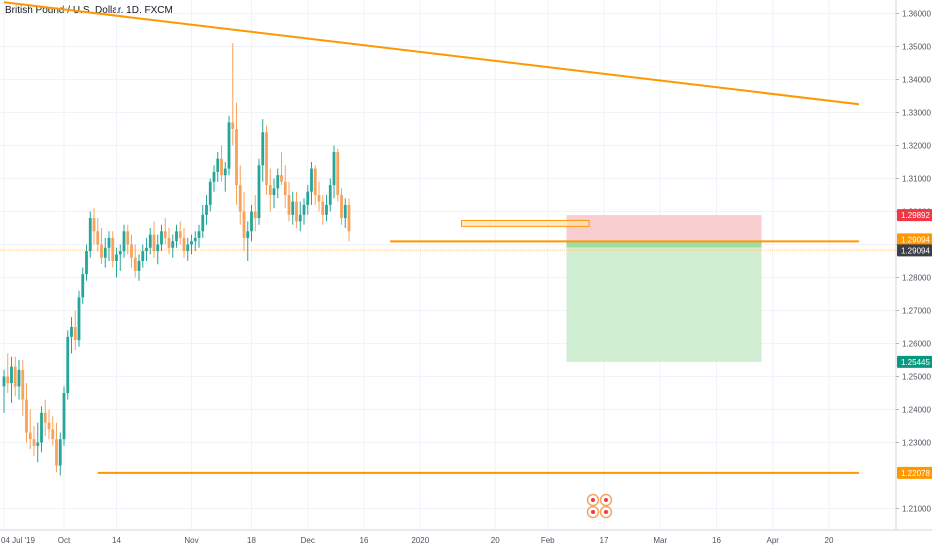 The height and width of the screenshot is (550, 932). Describe the element at coordinates (525, 223) in the screenshot. I see `consolidation-box` at that location.